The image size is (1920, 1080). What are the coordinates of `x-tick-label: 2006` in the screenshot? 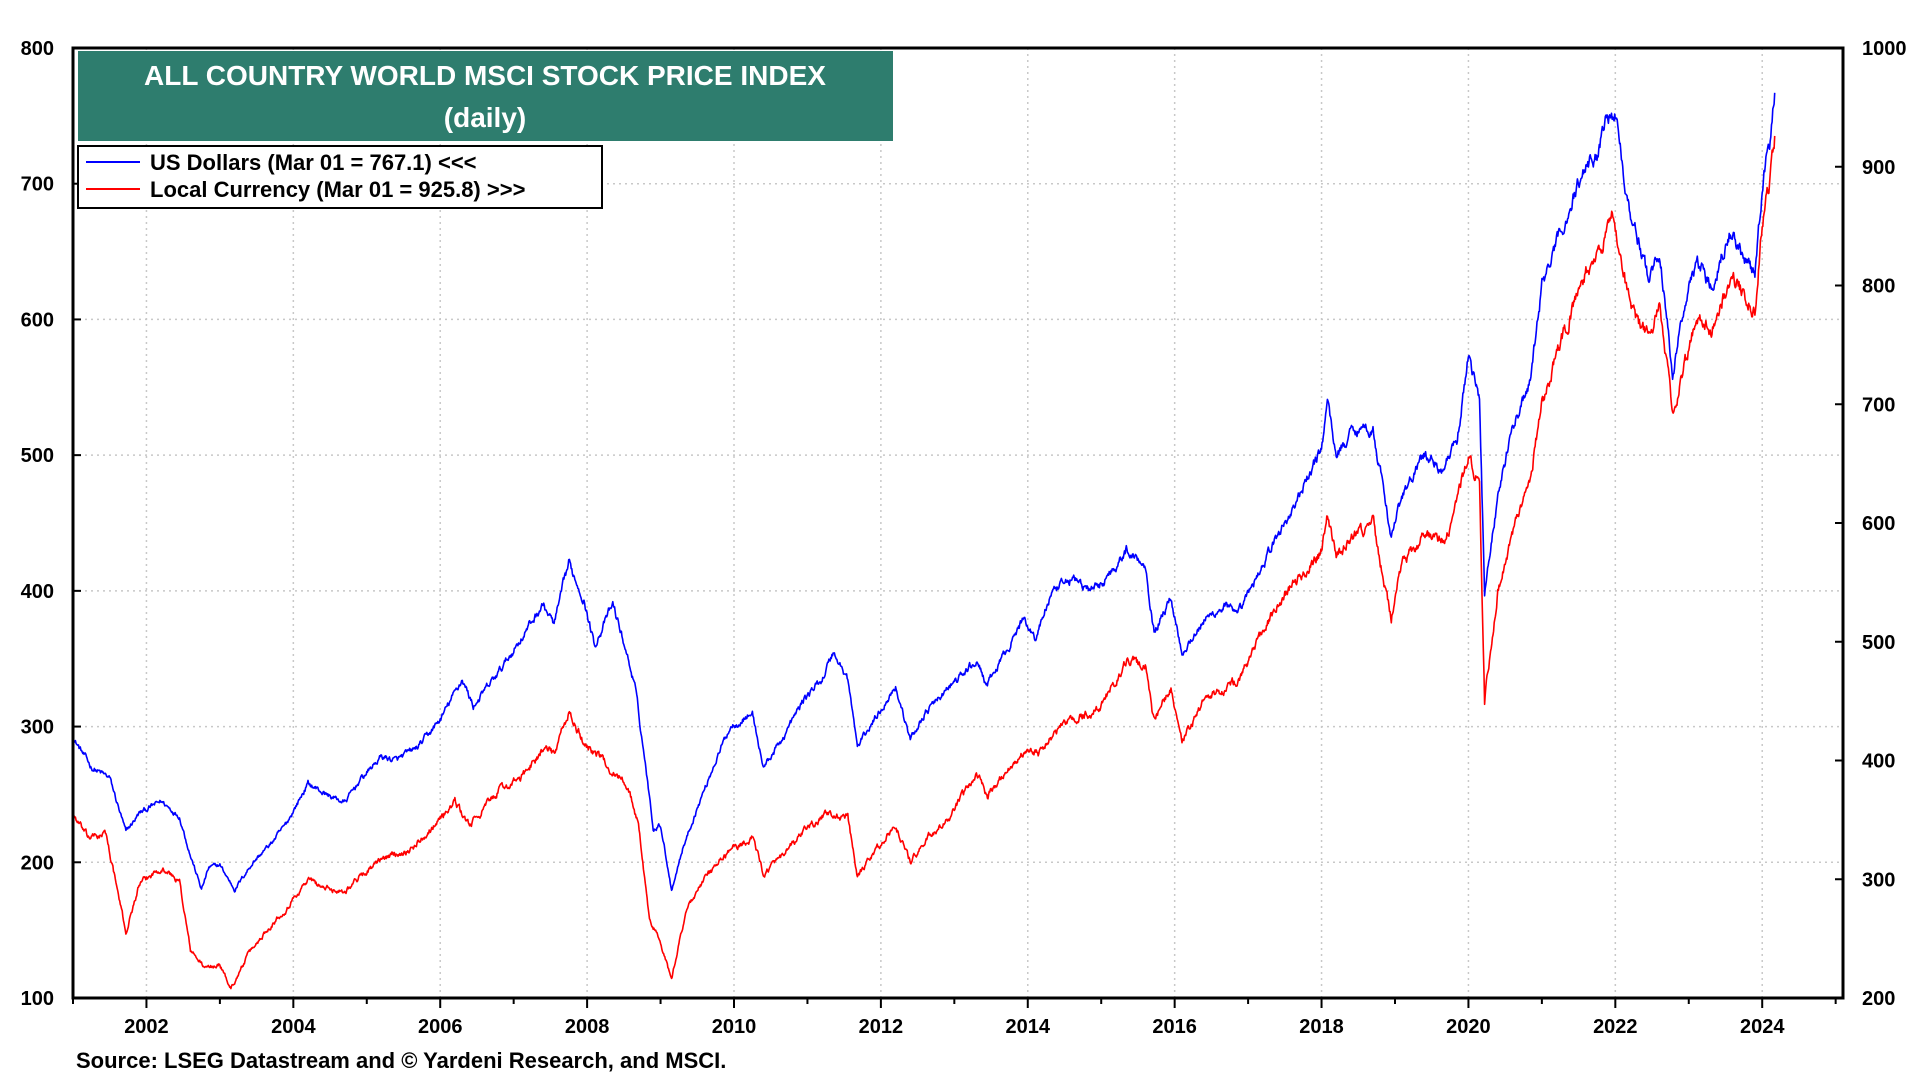 It's located at (440, 1027).